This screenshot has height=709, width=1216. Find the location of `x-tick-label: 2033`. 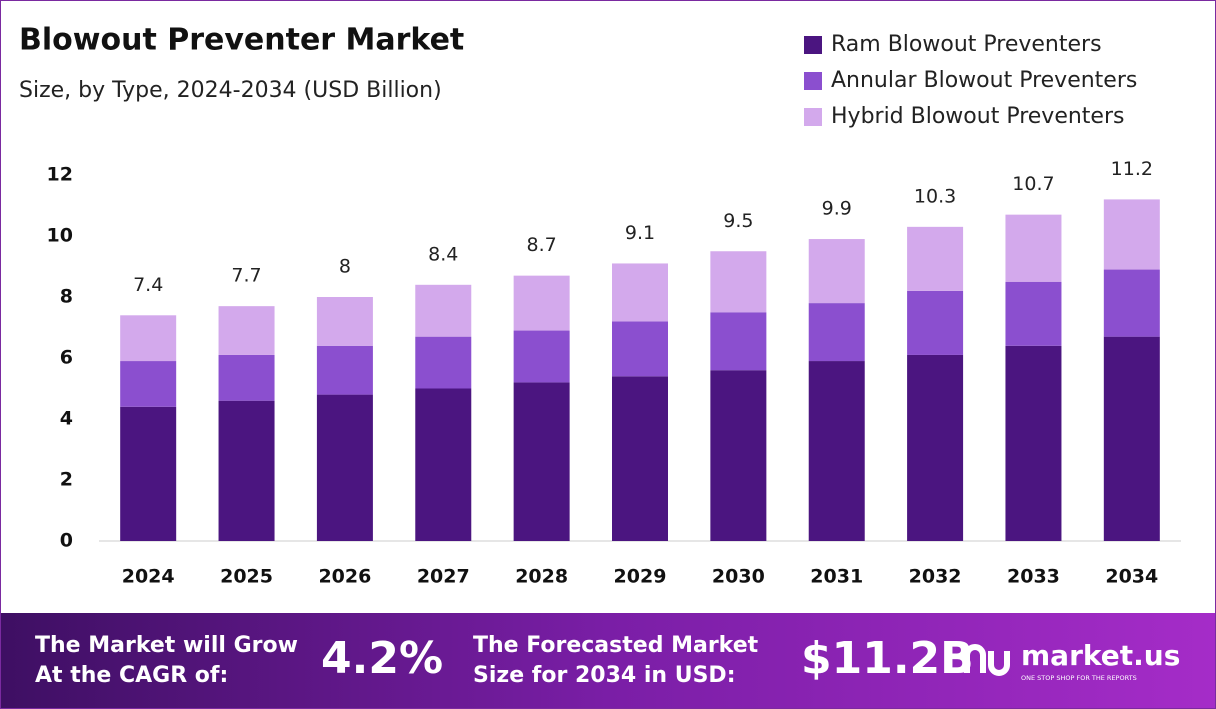

x-tick-label: 2033 is located at coordinates (1033, 577).